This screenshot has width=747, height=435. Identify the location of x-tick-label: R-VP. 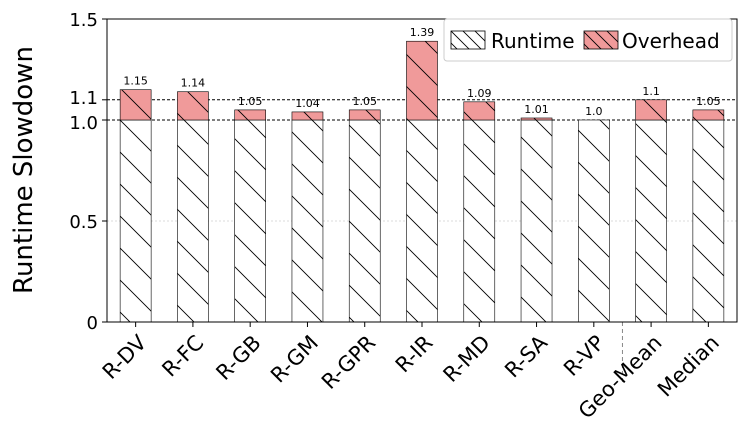
(584, 356).